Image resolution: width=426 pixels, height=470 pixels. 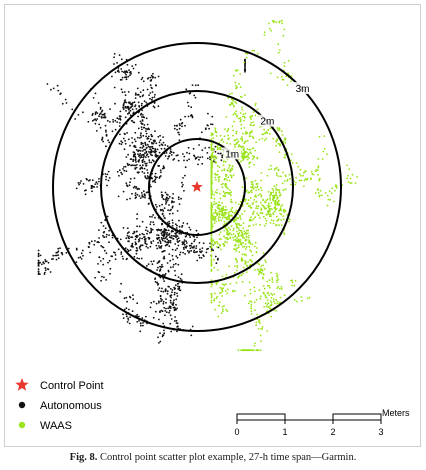 I want to click on control-point-marker, so click(x=196, y=186).